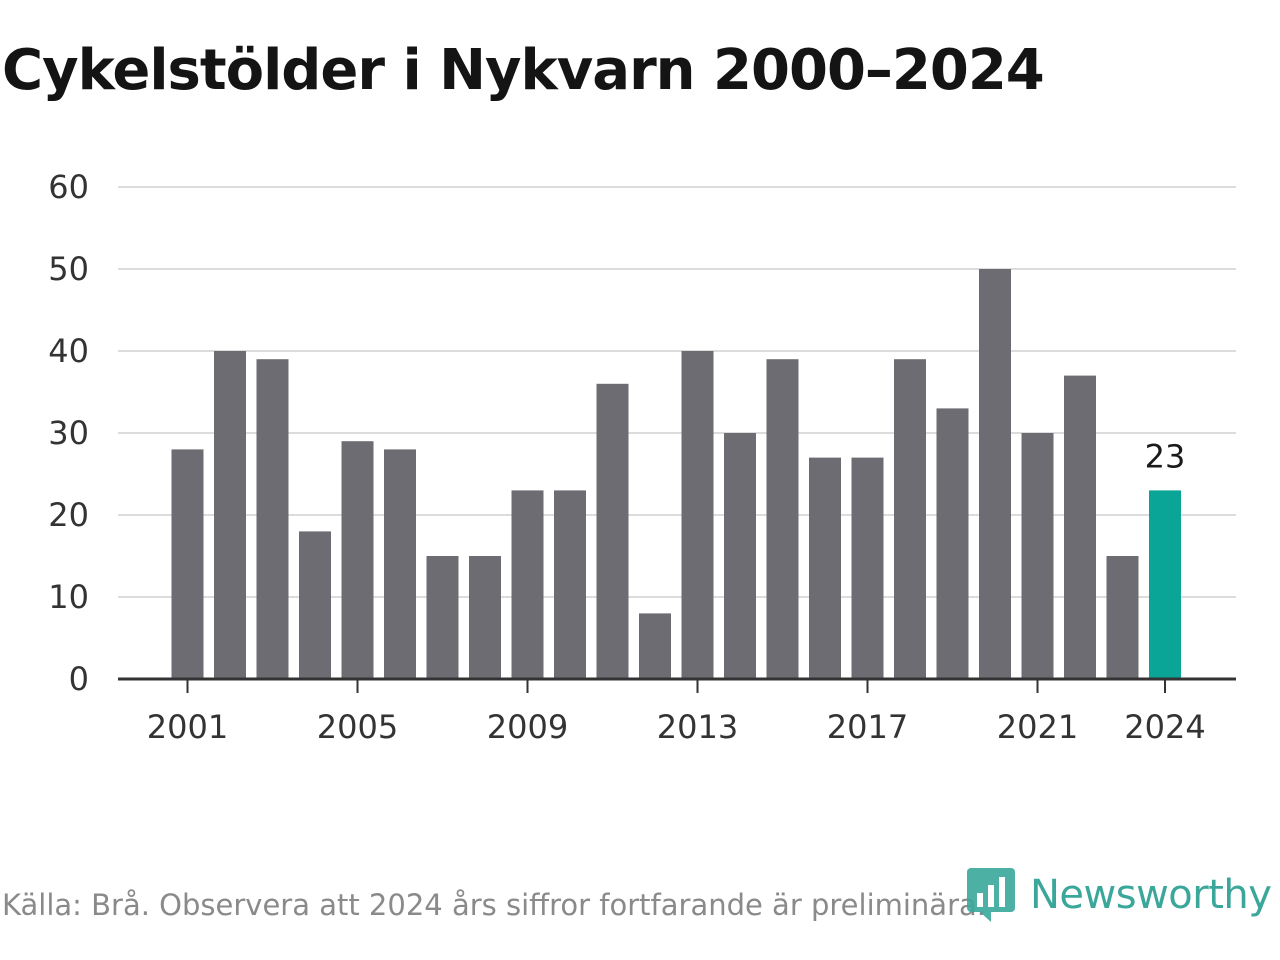  I want to click on bar-2011, so click(612, 531).